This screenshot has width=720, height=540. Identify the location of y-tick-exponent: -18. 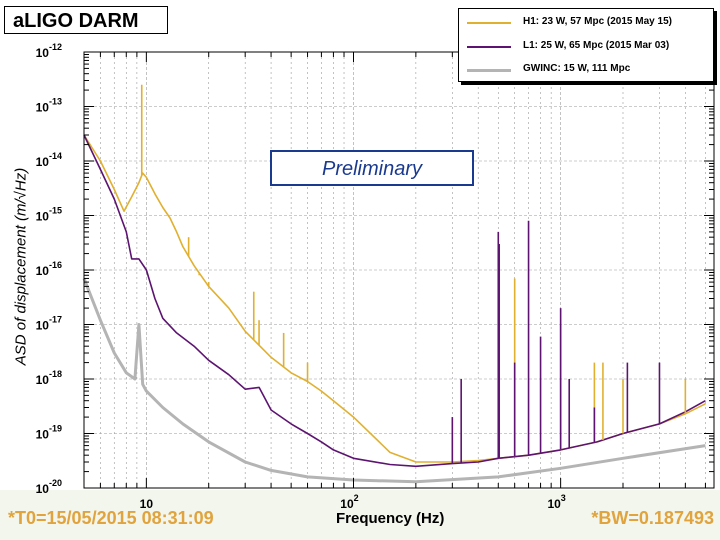
(55, 374).